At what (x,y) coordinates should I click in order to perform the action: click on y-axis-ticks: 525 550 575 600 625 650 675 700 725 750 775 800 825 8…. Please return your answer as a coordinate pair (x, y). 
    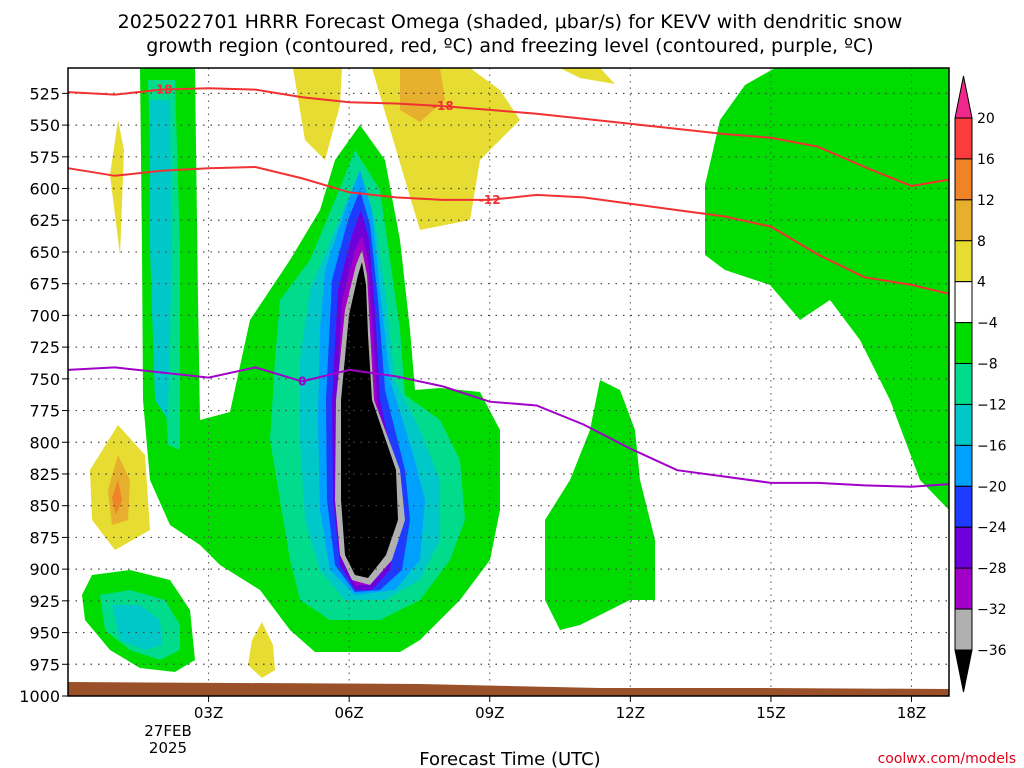
    Looking at the image, I should click on (43, 395).